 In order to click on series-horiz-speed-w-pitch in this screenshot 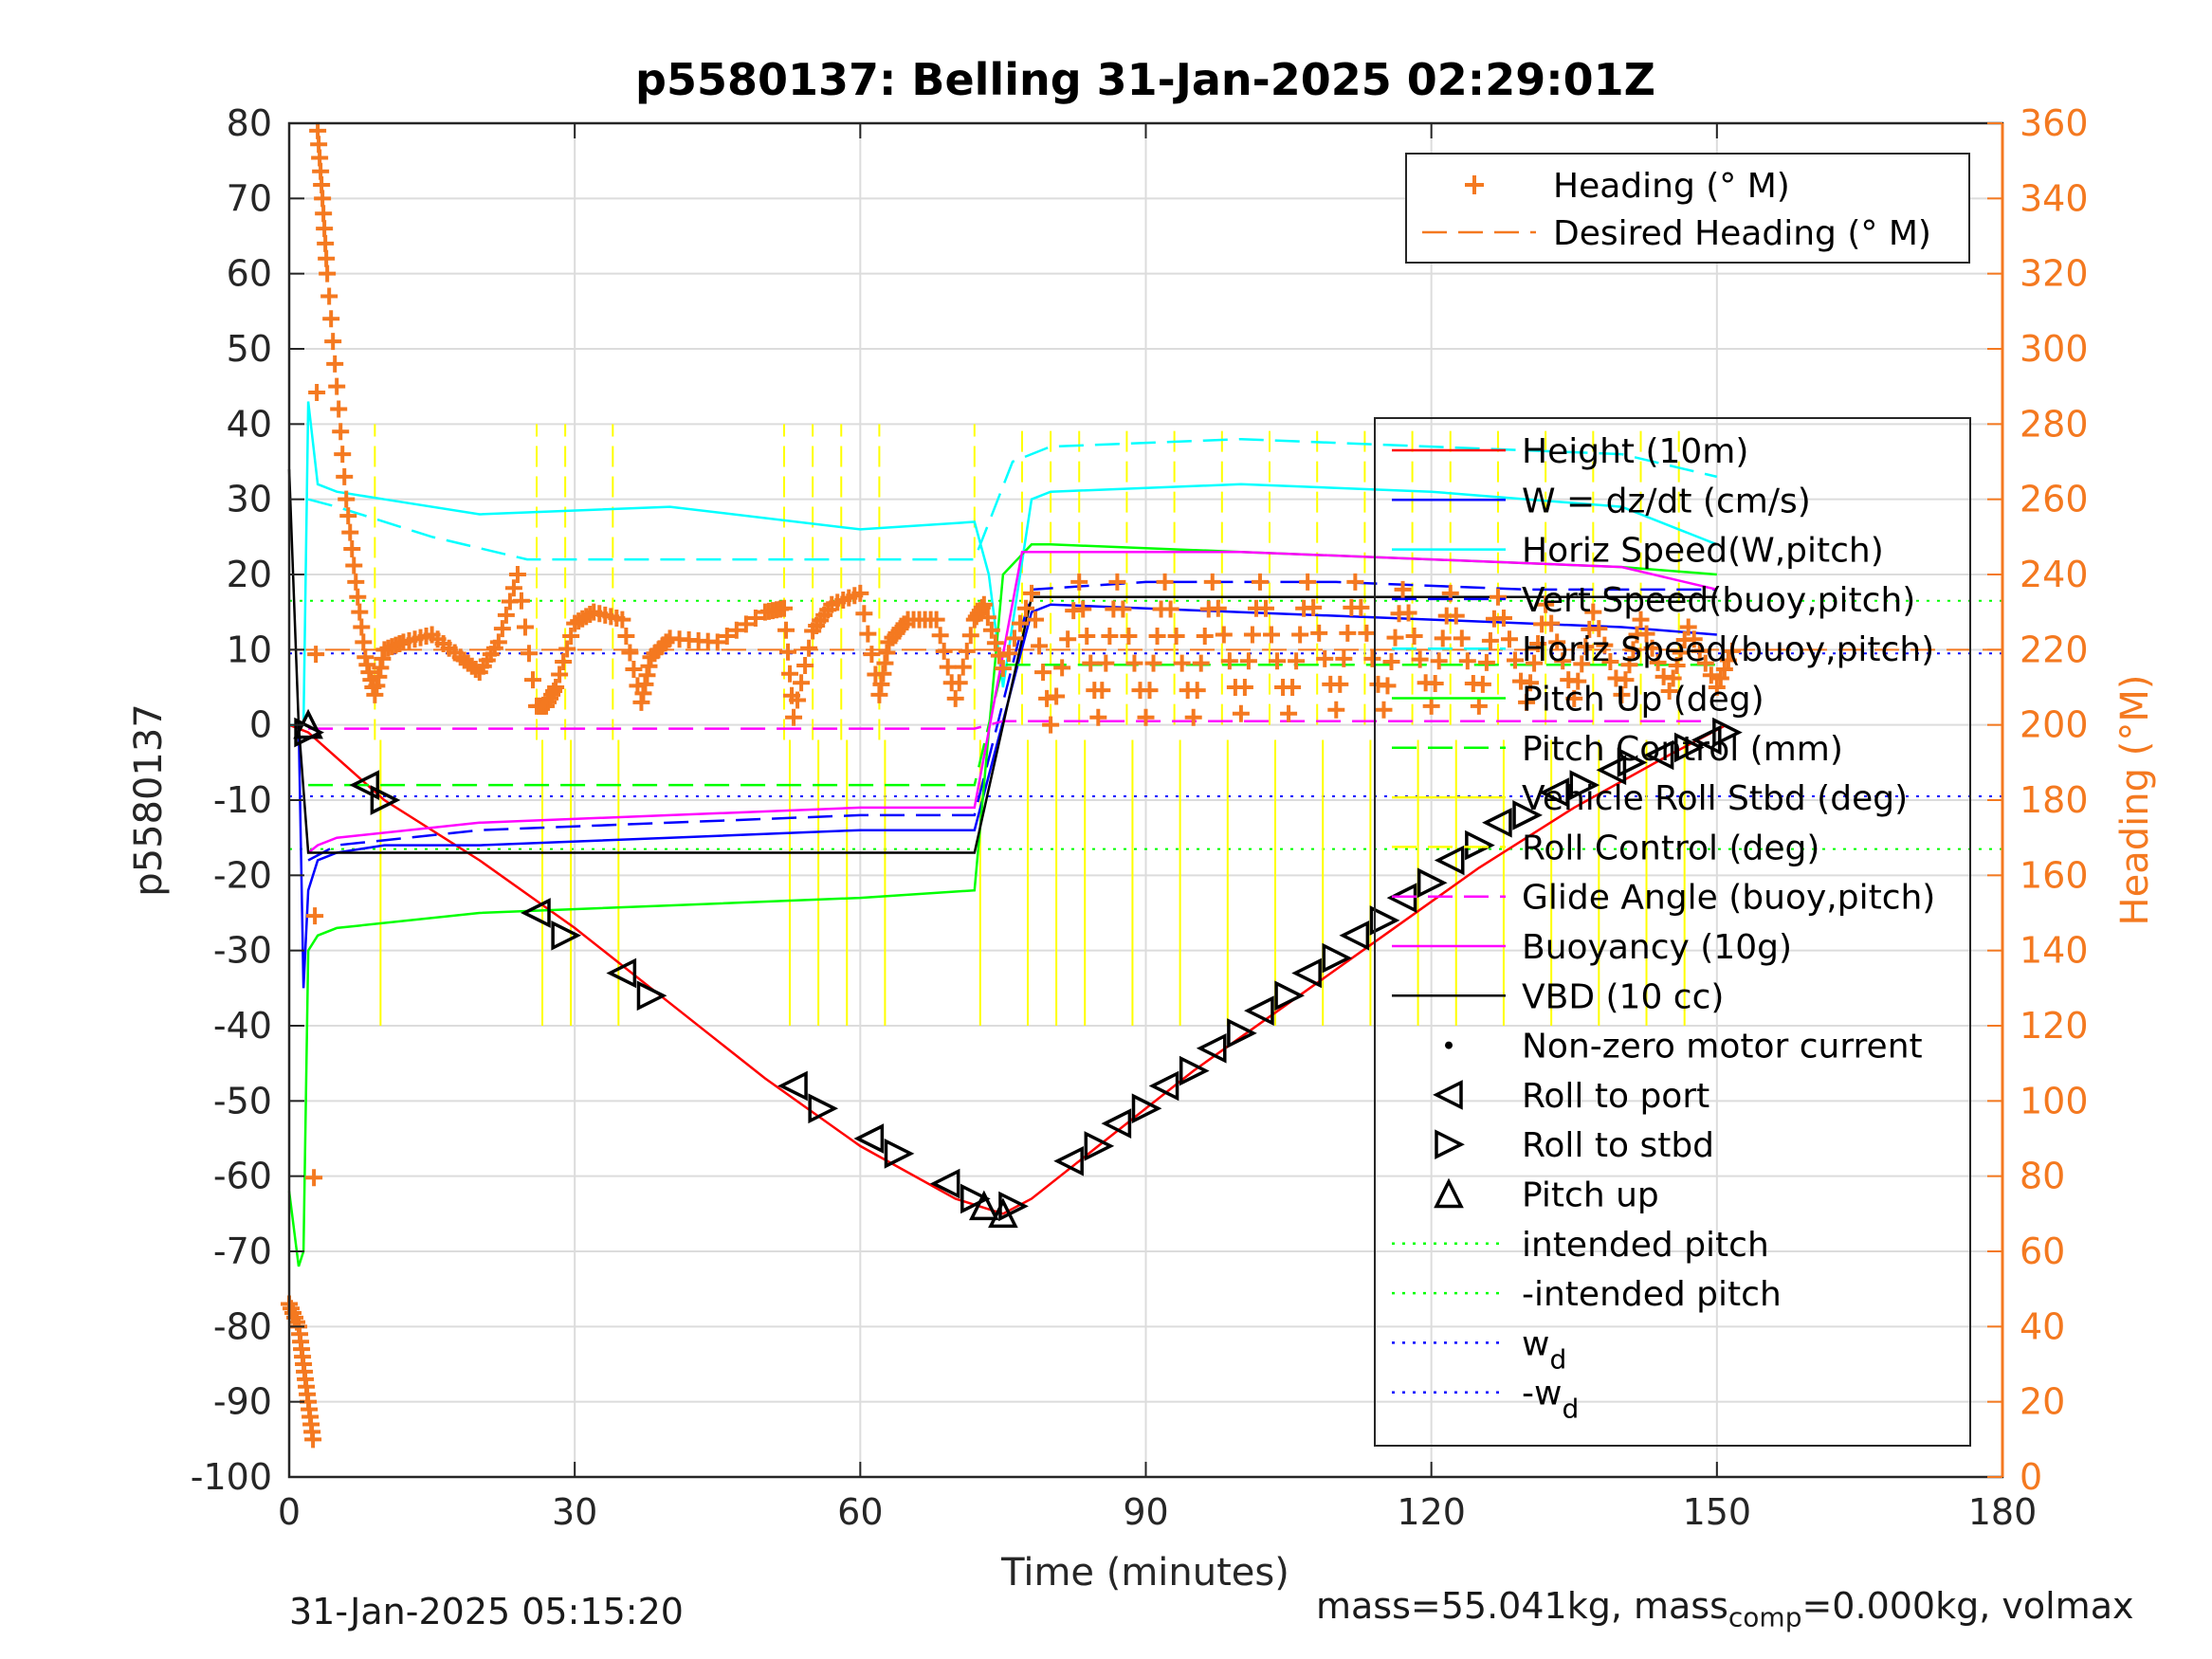, I will do `click(1003, 563)`.